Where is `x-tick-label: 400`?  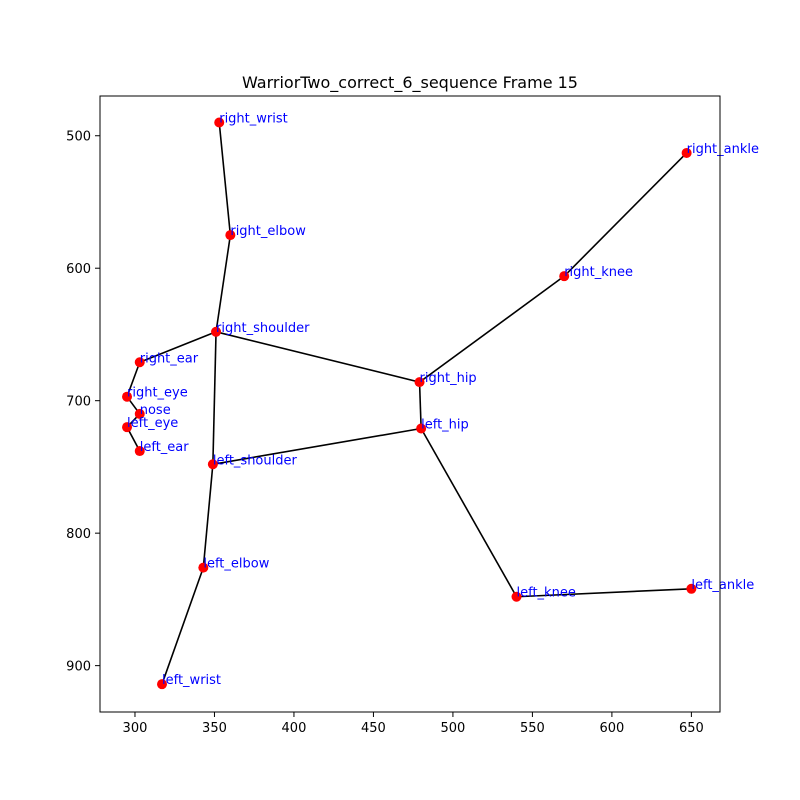 x-tick-label: 400 is located at coordinates (294, 728).